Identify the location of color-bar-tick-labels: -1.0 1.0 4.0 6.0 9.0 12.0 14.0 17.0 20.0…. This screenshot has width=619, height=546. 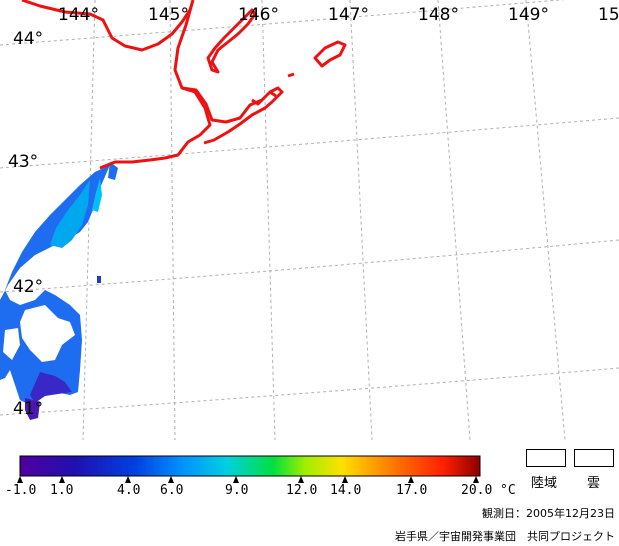
(260, 490).